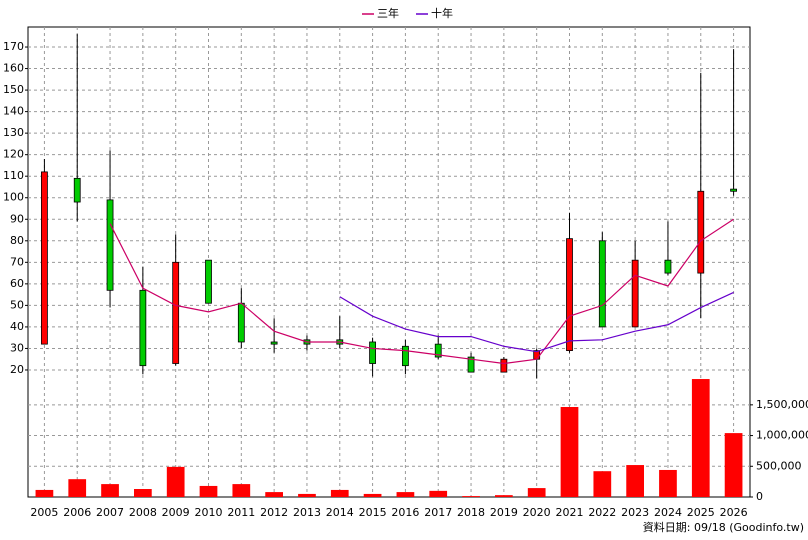 The width and height of the screenshot is (808, 540). I want to click on y-tick-label: 20, so click(17, 369).